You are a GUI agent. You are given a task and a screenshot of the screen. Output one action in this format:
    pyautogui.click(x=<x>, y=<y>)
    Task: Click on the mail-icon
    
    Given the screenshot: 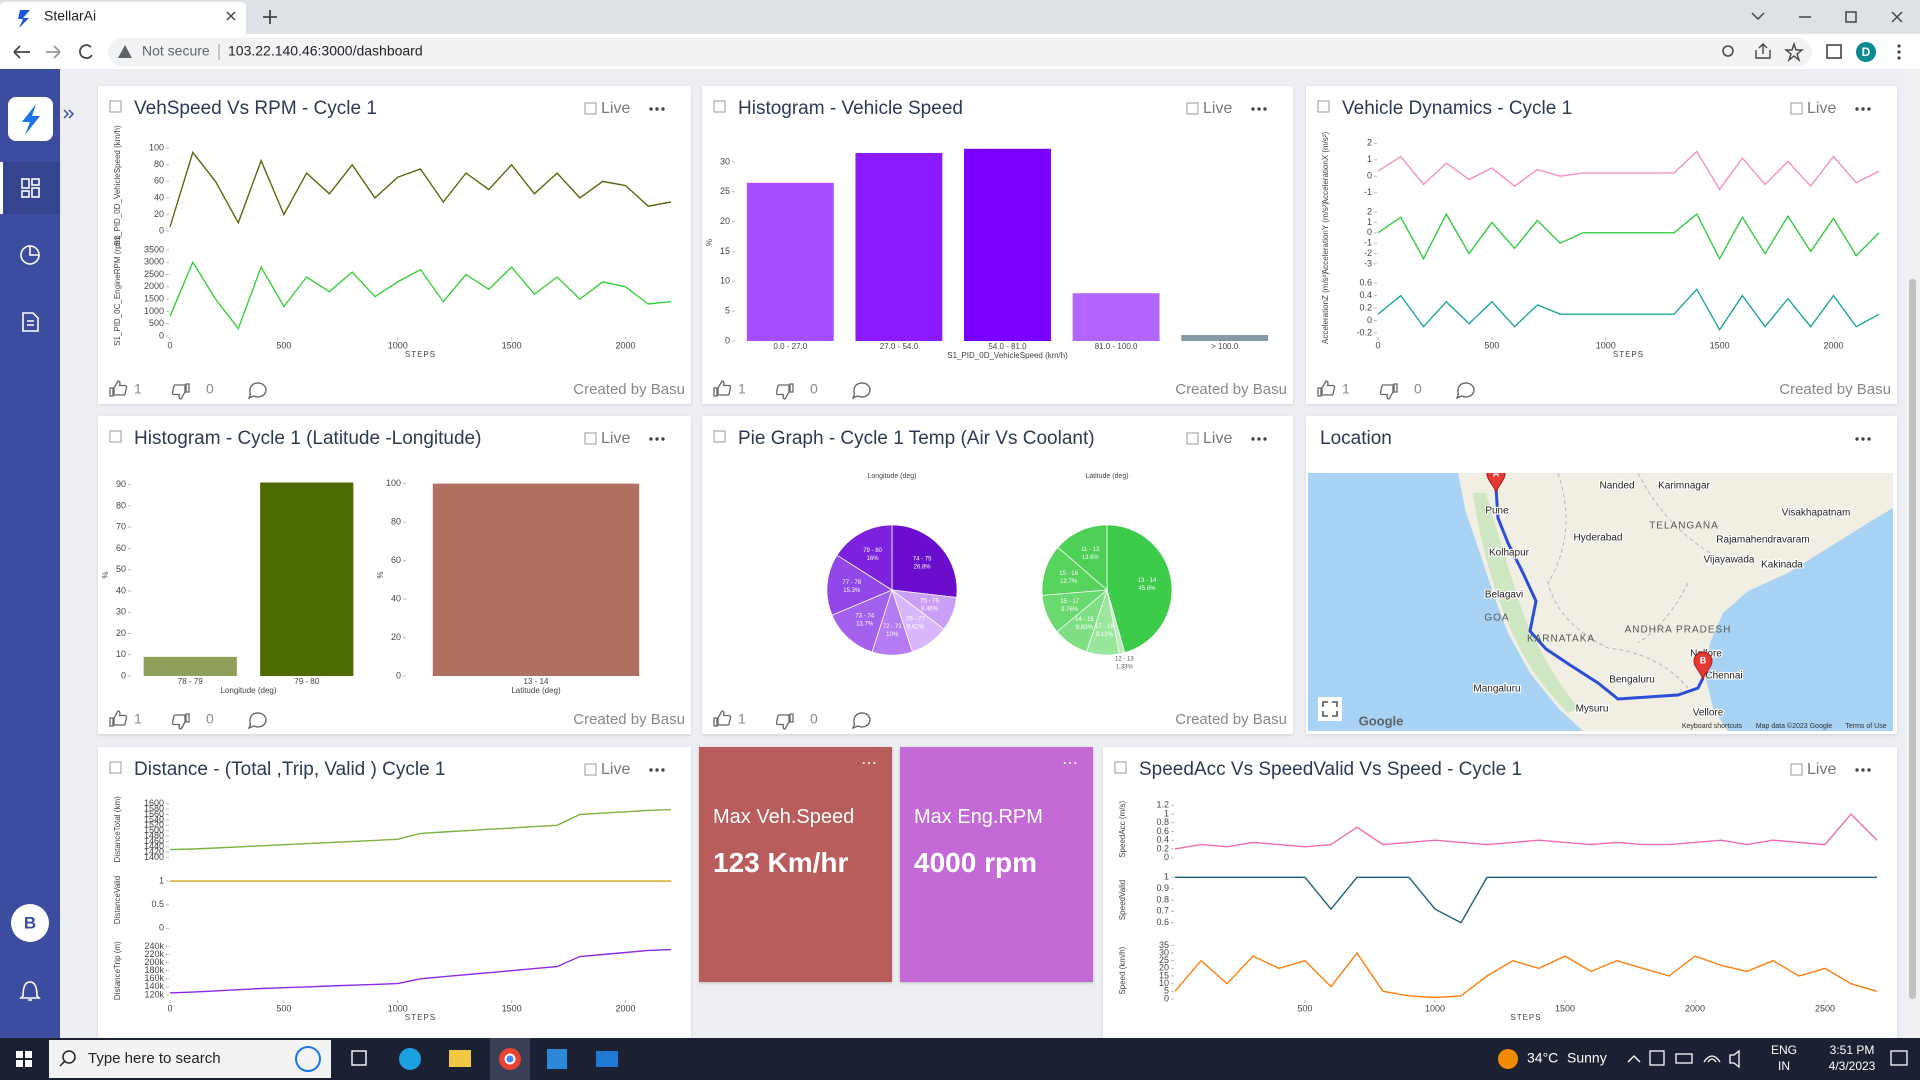 What is the action you would take?
    pyautogui.click(x=607, y=1059)
    